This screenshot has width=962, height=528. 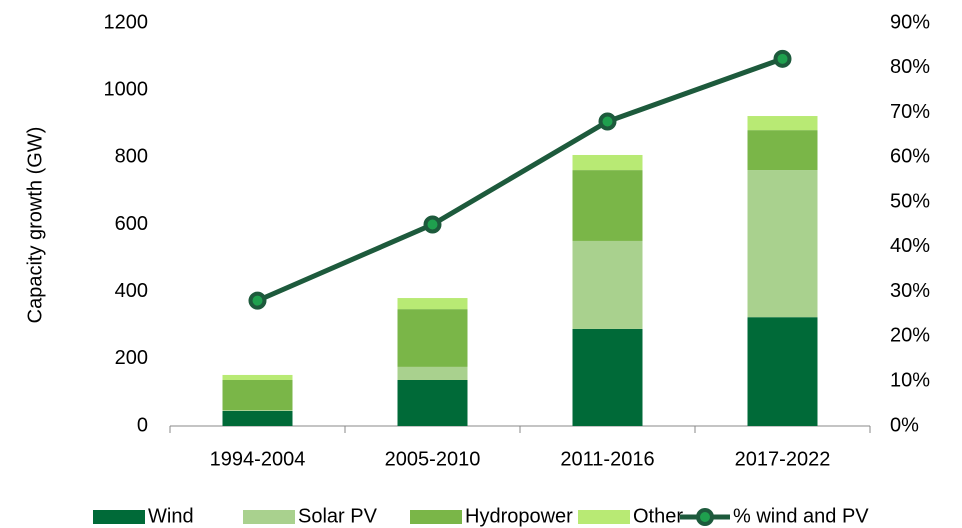 What do you see at coordinates (658, 516) in the screenshot?
I see `legend-label: Other` at bounding box center [658, 516].